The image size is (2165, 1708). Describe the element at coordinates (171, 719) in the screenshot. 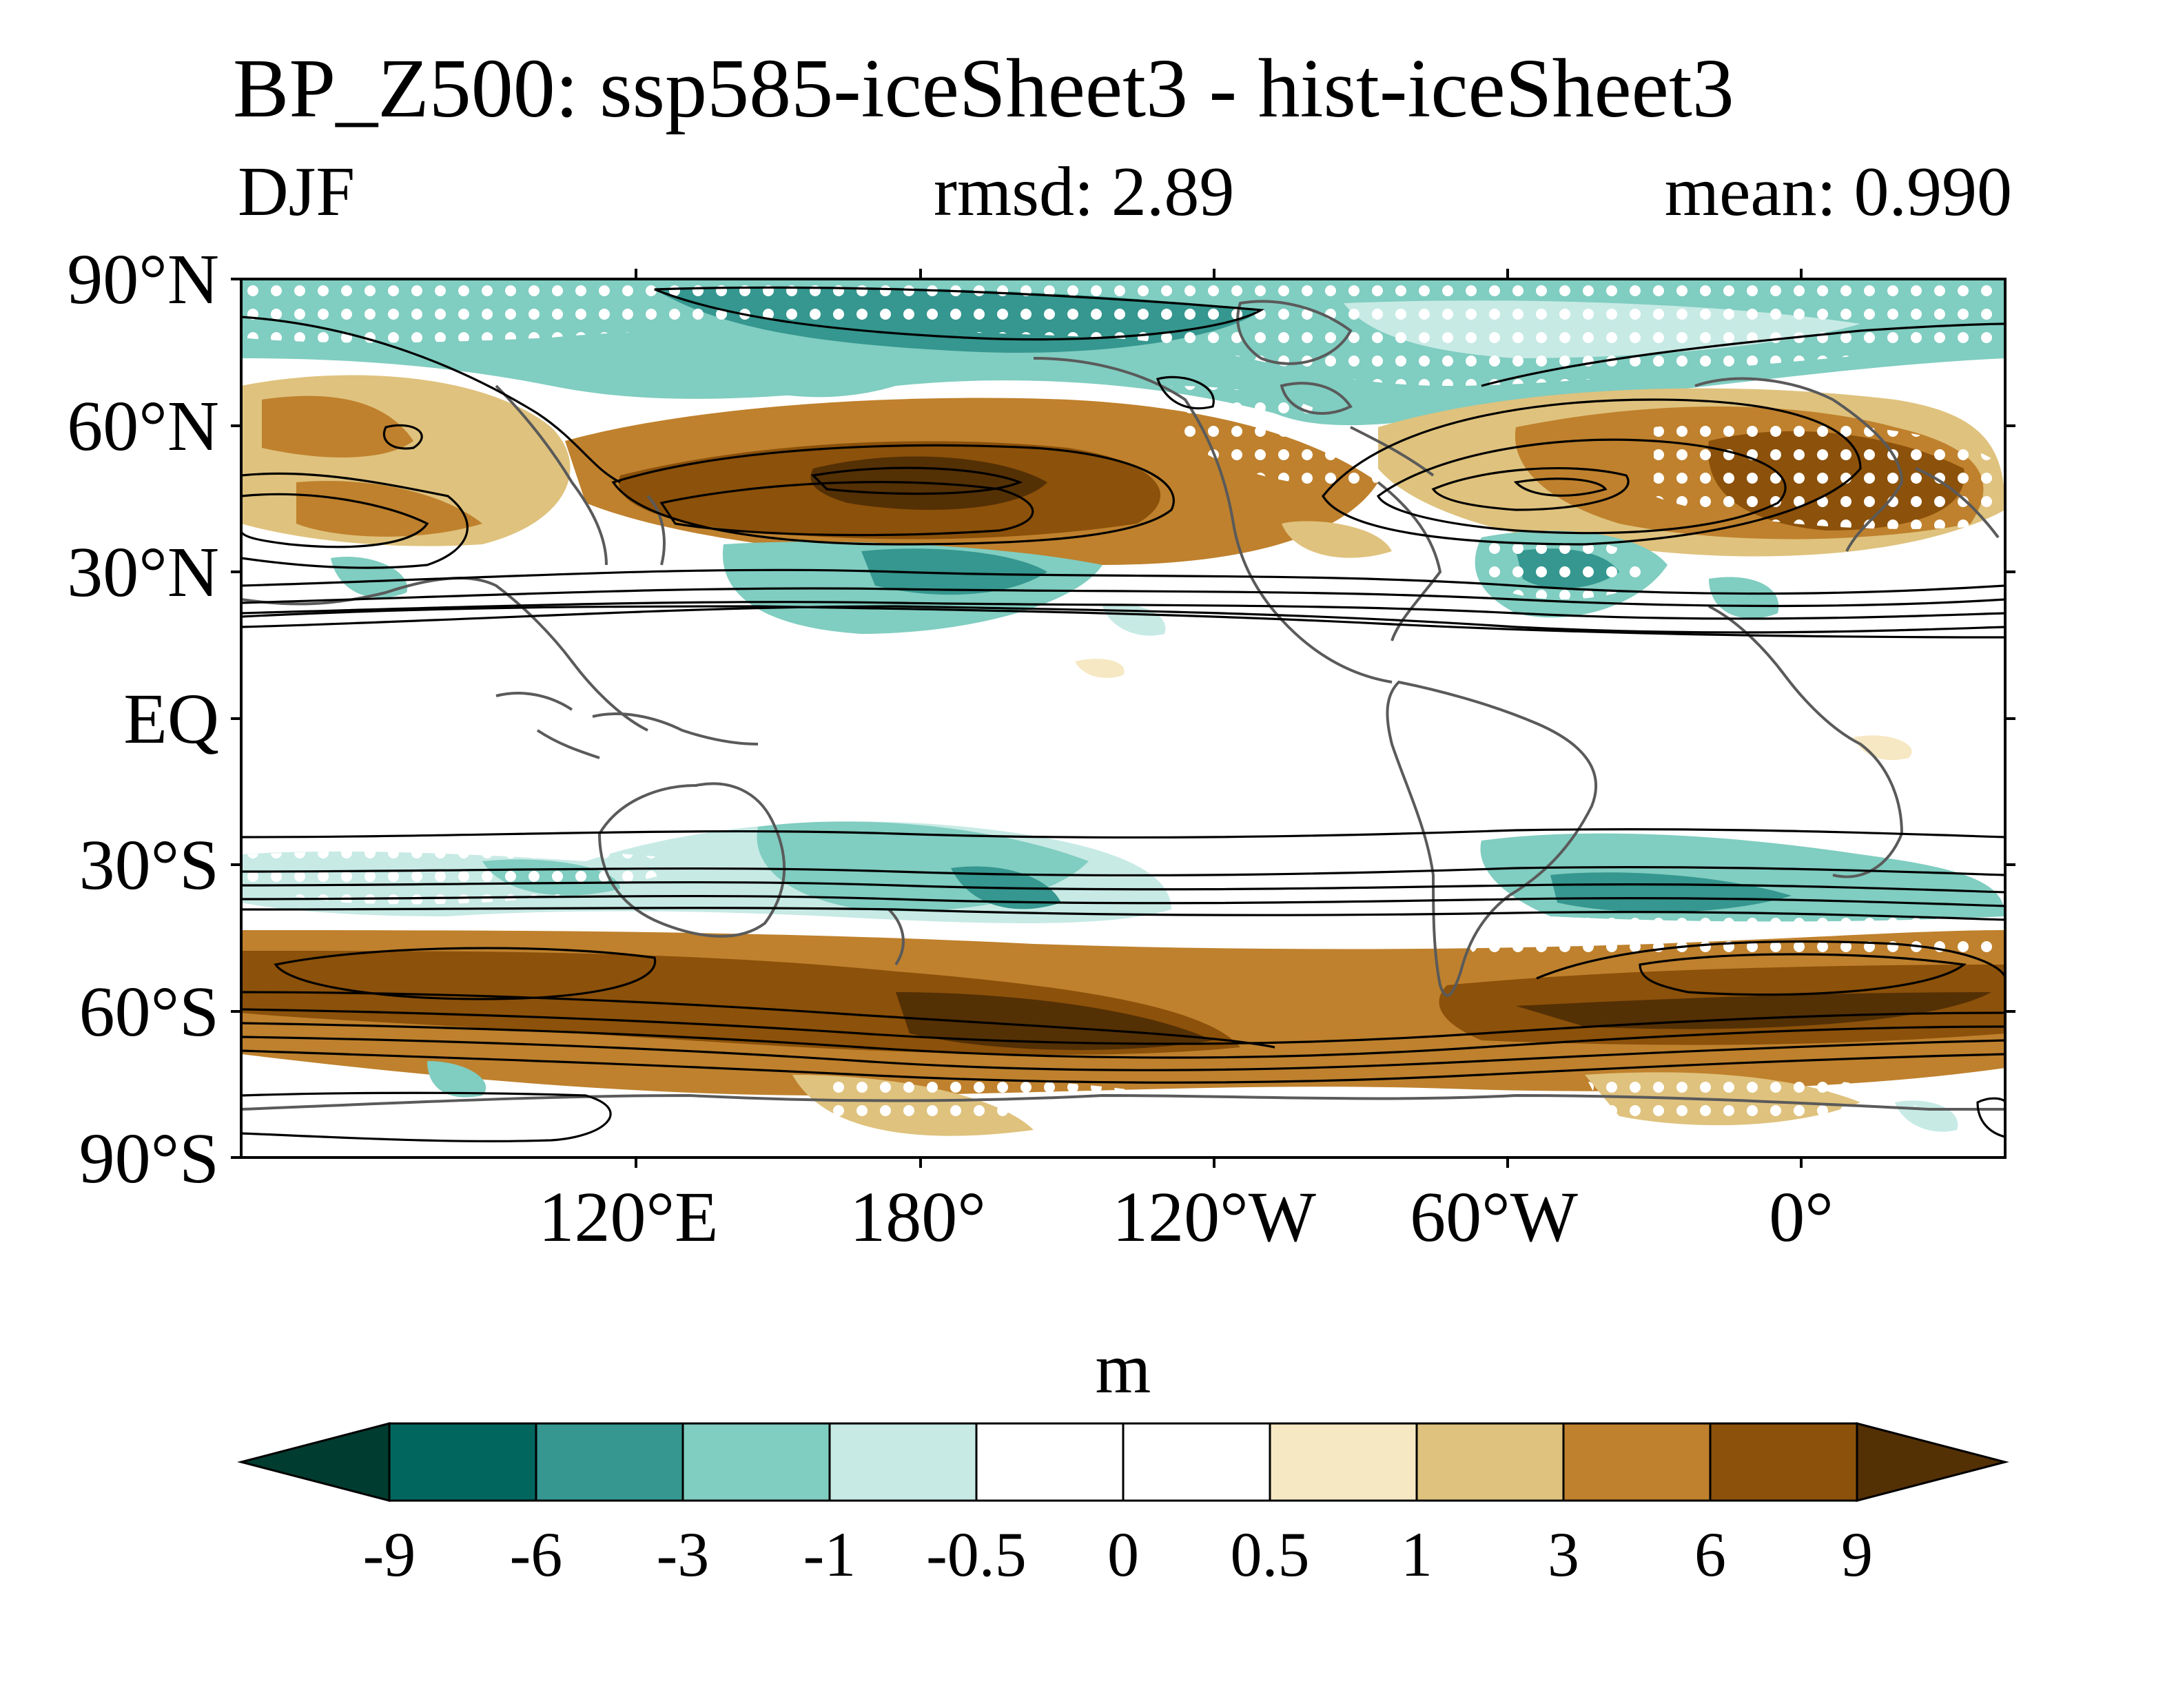

I see `lat-label-eq: EQ` at that location.